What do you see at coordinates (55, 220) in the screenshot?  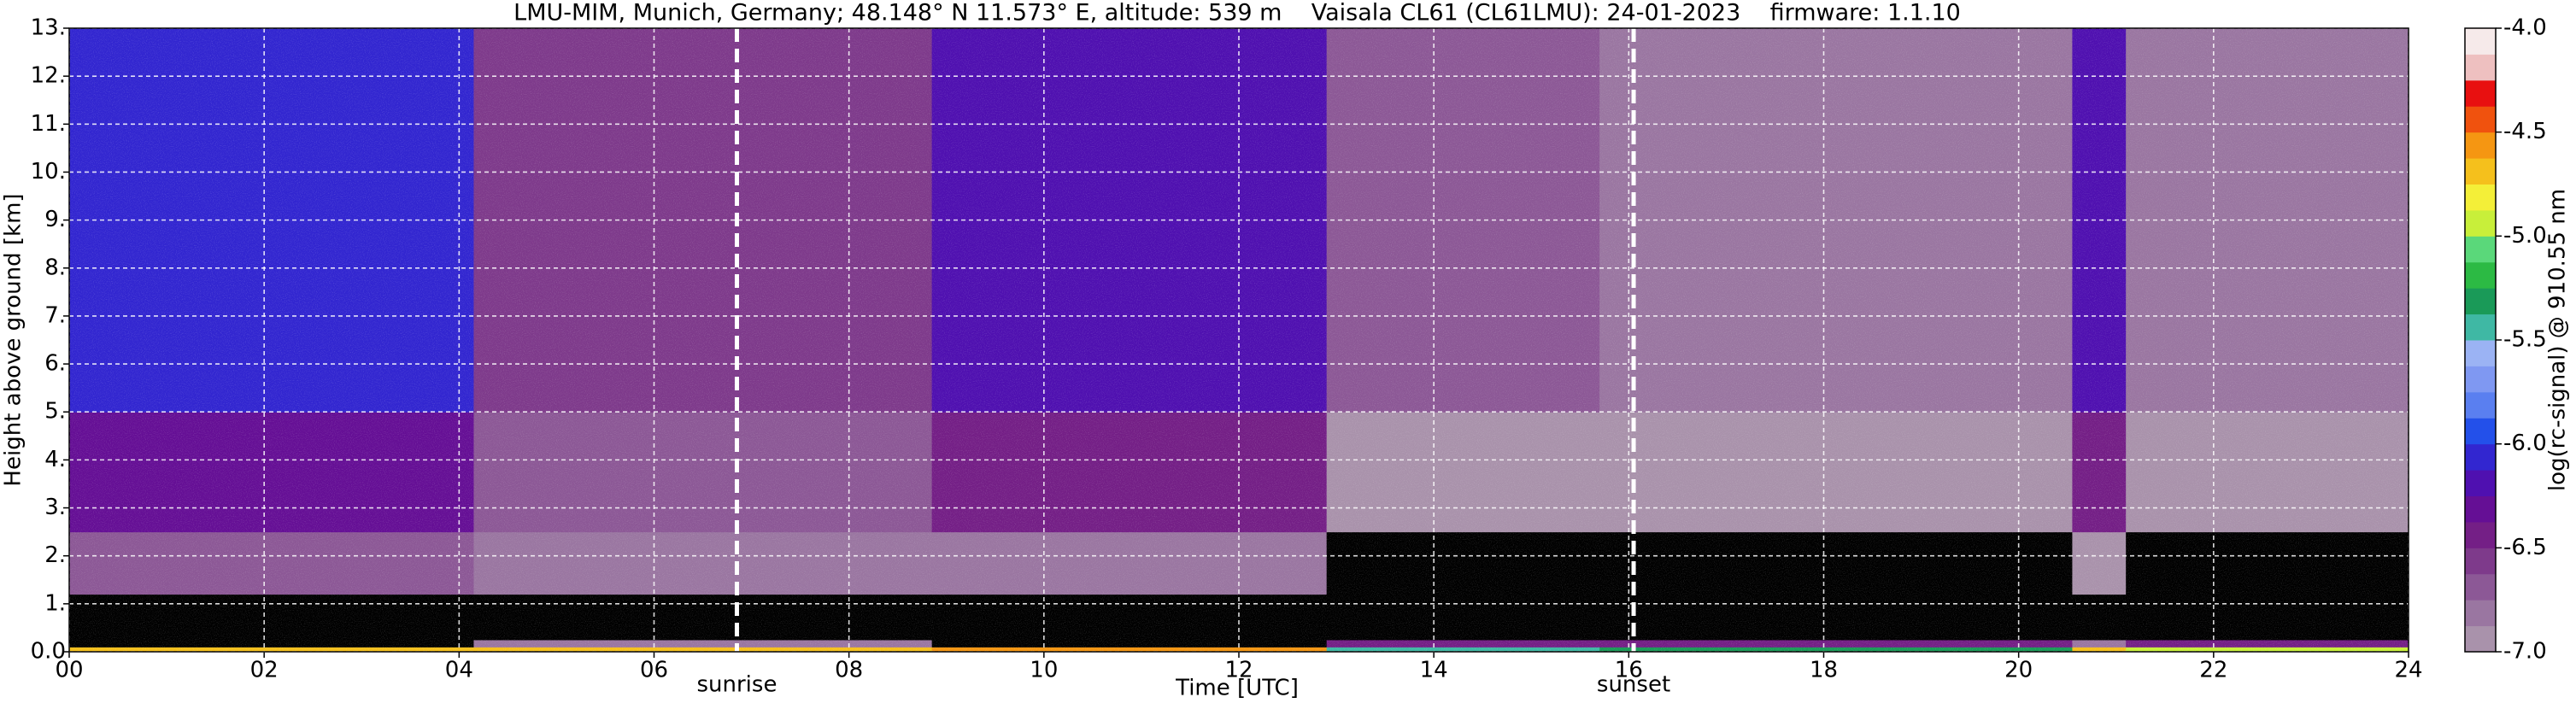 I see `y-tick-label: 9.` at bounding box center [55, 220].